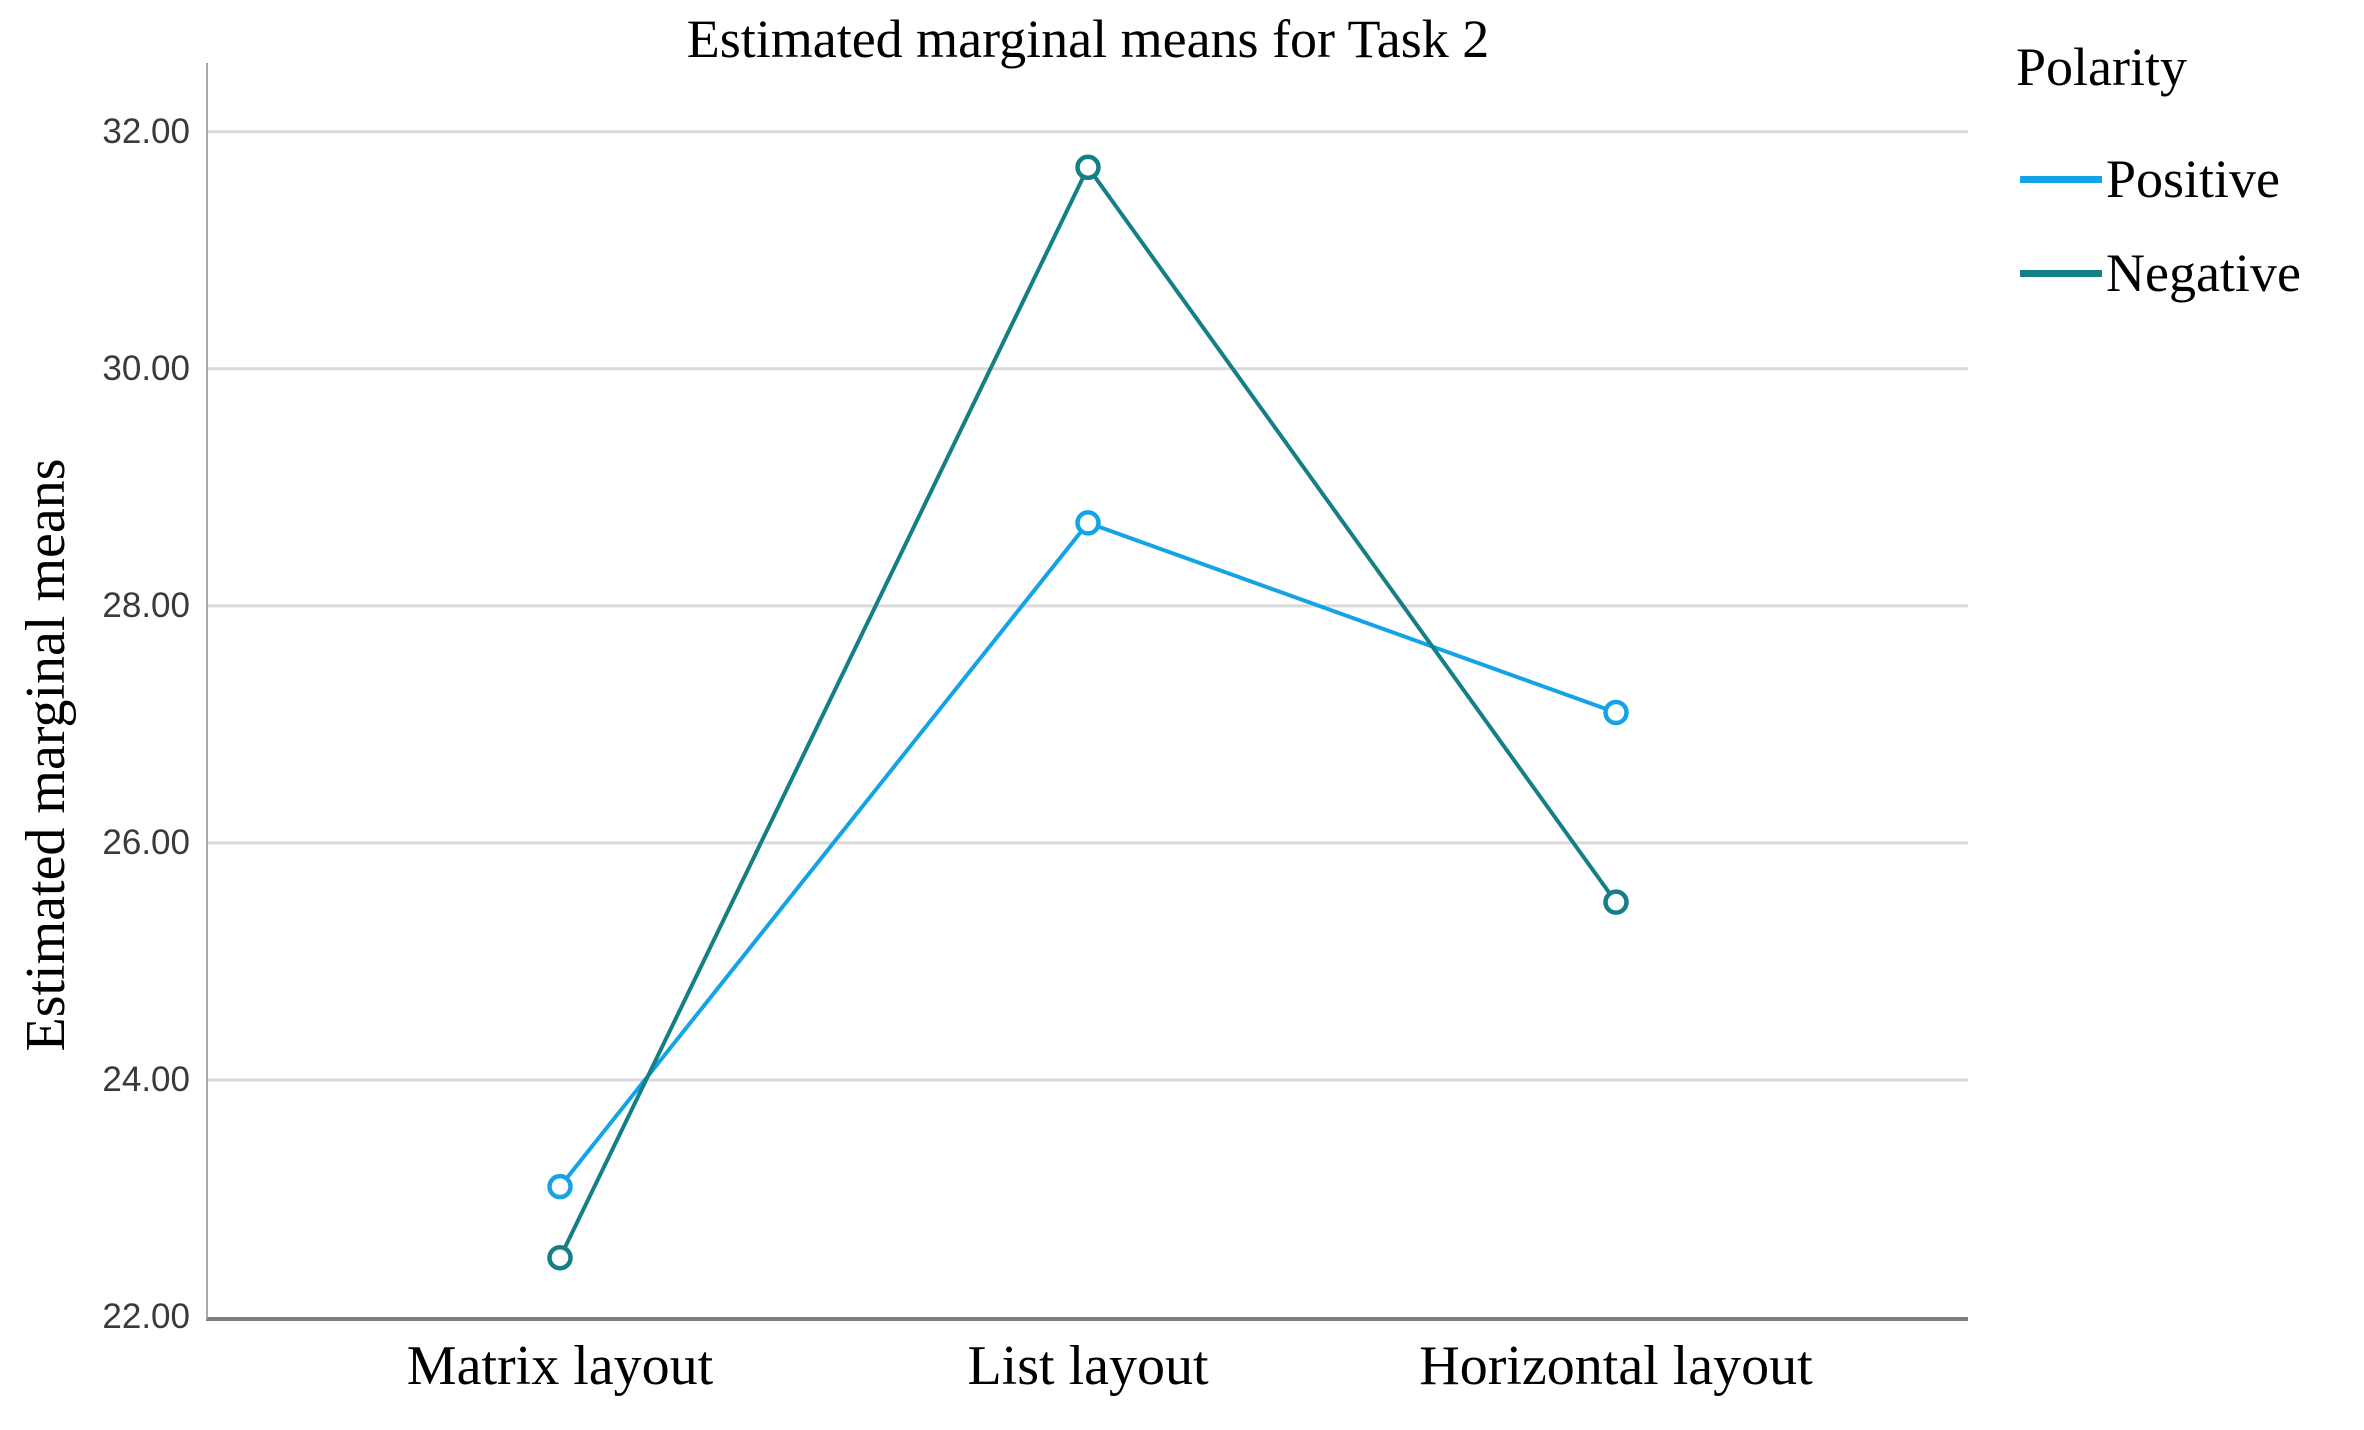 This screenshot has width=2364, height=1430. What do you see at coordinates (146, 1316) in the screenshot?
I see `y-tick-label: 22.00` at bounding box center [146, 1316].